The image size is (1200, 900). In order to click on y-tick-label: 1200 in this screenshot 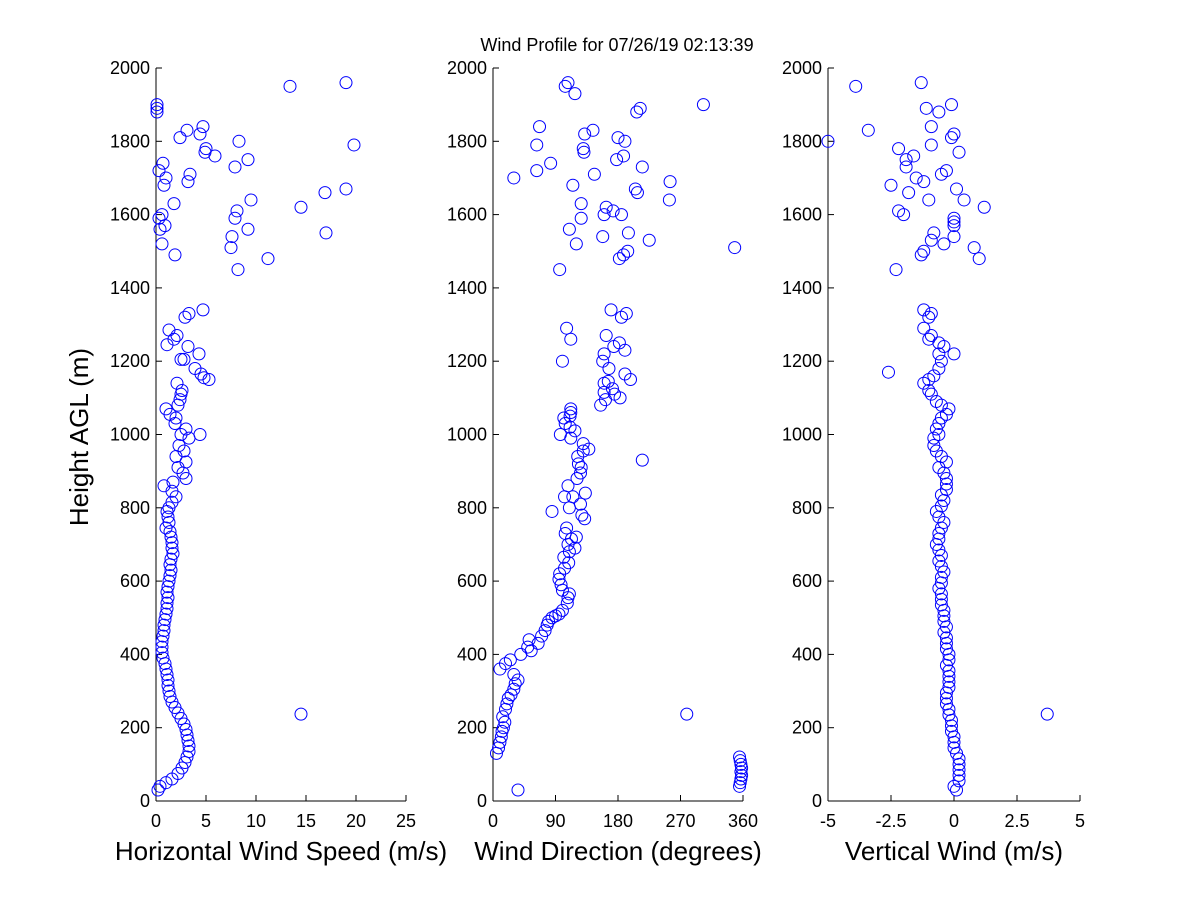, I will do `click(467, 361)`.